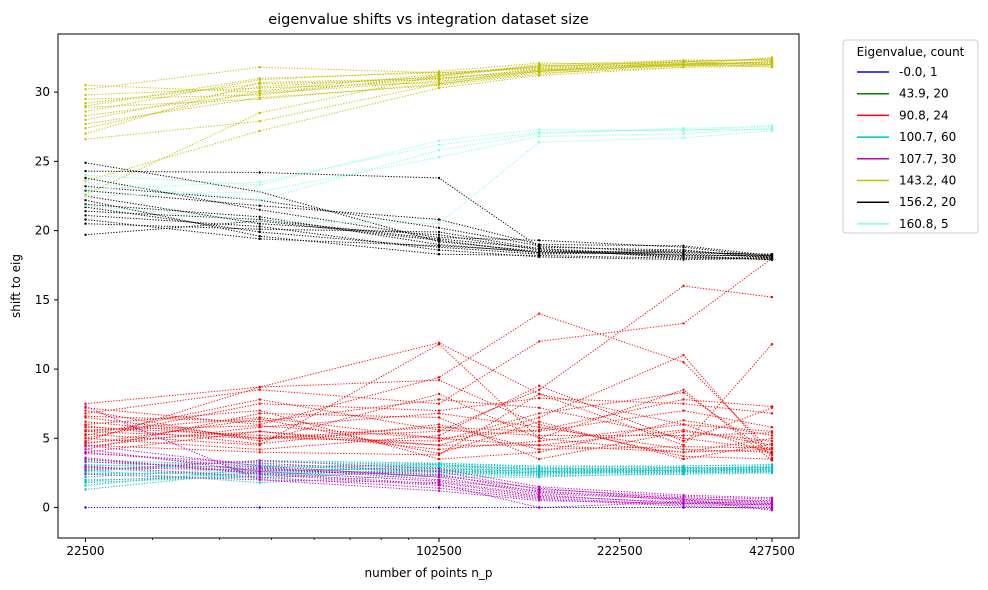 Image resolution: width=988 pixels, height=590 pixels. I want to click on legend-entry-label: 107.7, 30, so click(927, 159).